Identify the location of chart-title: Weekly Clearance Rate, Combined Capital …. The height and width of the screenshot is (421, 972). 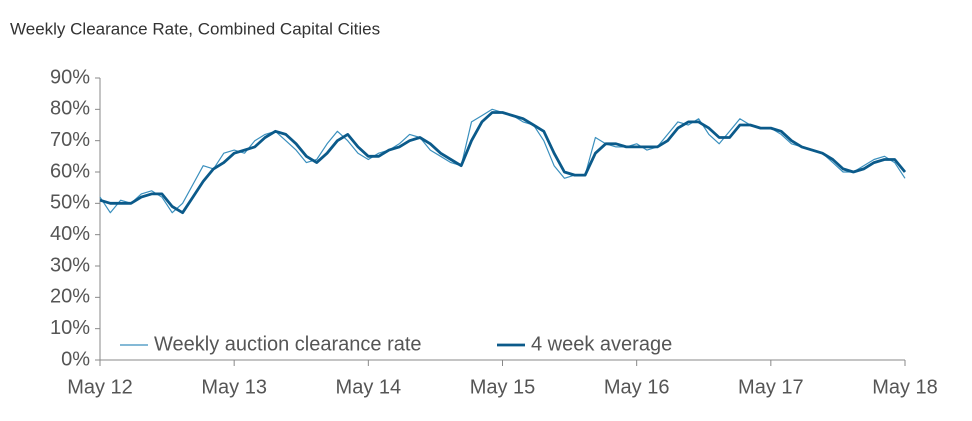
(195, 28).